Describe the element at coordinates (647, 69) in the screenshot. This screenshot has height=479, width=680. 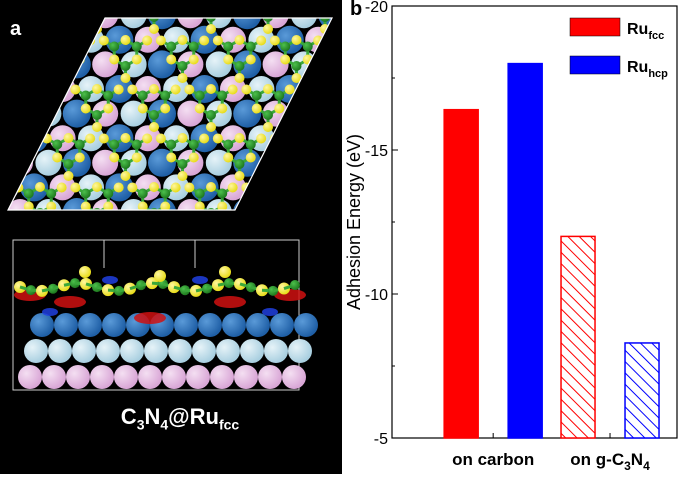
I see `legend-label: Ruhcp` at that location.